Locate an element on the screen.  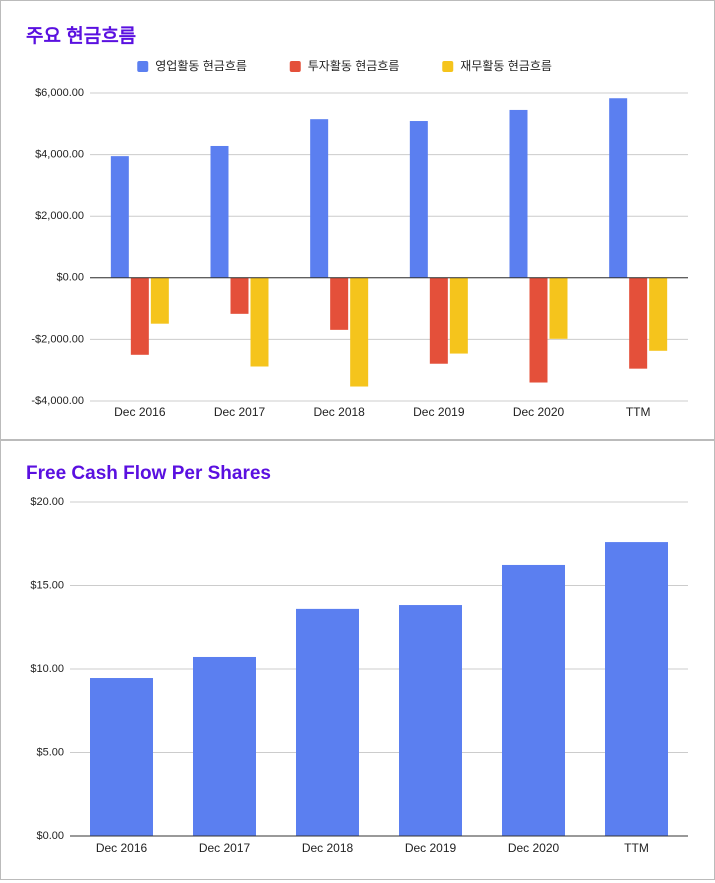
chart-title: 주요 현금흐름 is located at coordinates (81, 36).